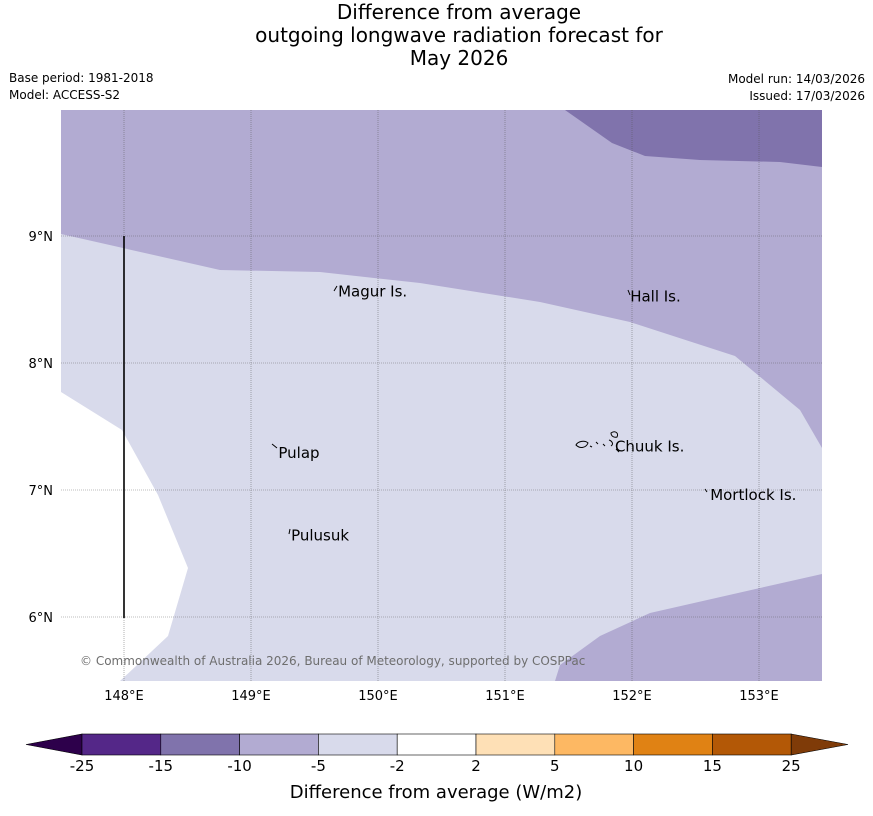 Image resolution: width=873 pixels, height=816 pixels. I want to click on colorbar-tick-label: 2, so click(476, 766).